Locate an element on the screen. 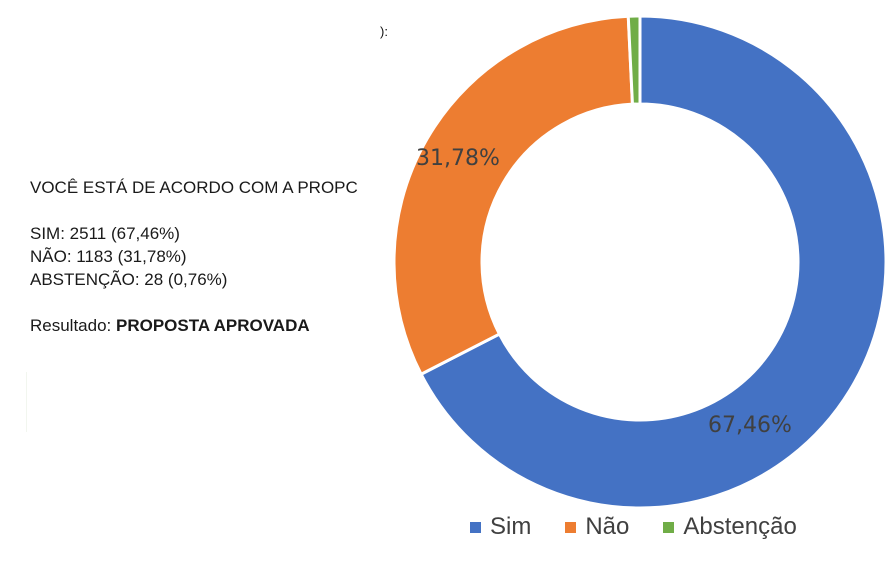 The width and height of the screenshot is (896, 582). divider-line is located at coordinates (26, 402).